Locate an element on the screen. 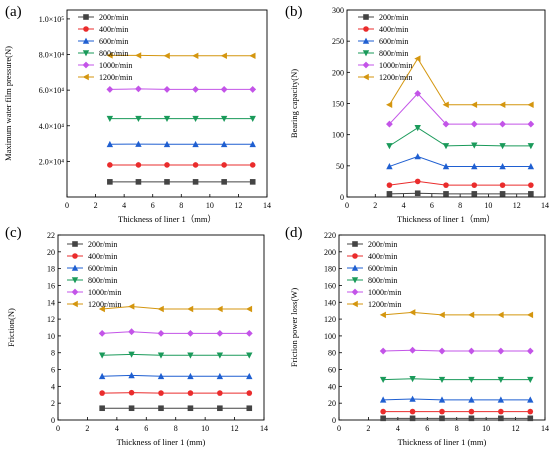 This screenshot has height=454, width=550. y-tick-label: 80 is located at coordinates (332, 353).